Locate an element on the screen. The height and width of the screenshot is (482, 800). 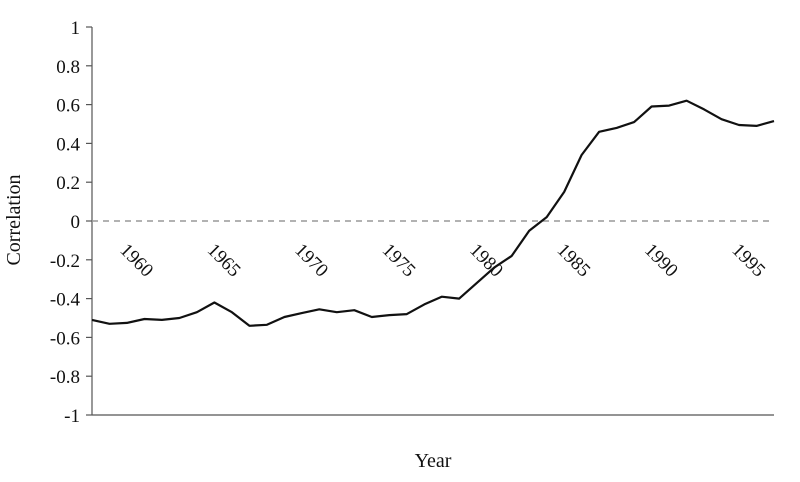
y-tick-label: 0.4 is located at coordinates (68, 144).